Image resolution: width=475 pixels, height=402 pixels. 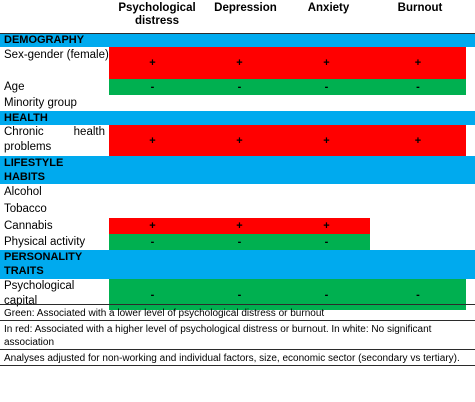 What do you see at coordinates (23, 192) in the screenshot?
I see `row-label: Alcohol` at bounding box center [23, 192].